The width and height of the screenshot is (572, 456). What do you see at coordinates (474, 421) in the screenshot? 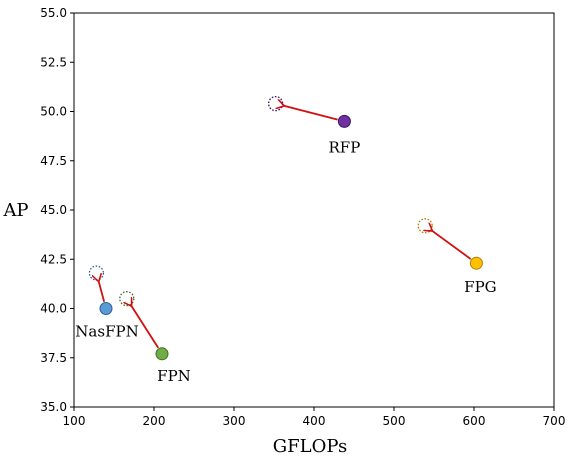
I see `x-tick-label: 600` at bounding box center [474, 421].